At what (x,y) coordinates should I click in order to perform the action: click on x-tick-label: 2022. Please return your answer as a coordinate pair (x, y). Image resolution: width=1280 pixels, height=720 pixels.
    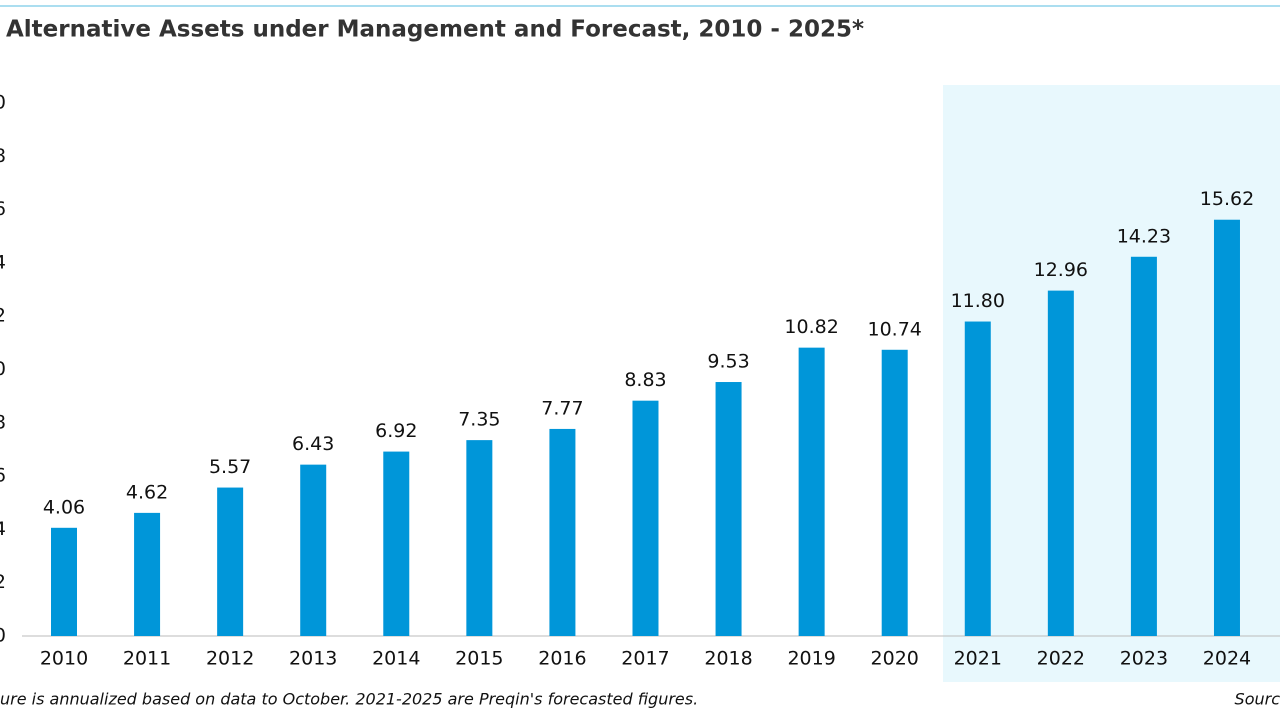
    Looking at the image, I should click on (1061, 659).